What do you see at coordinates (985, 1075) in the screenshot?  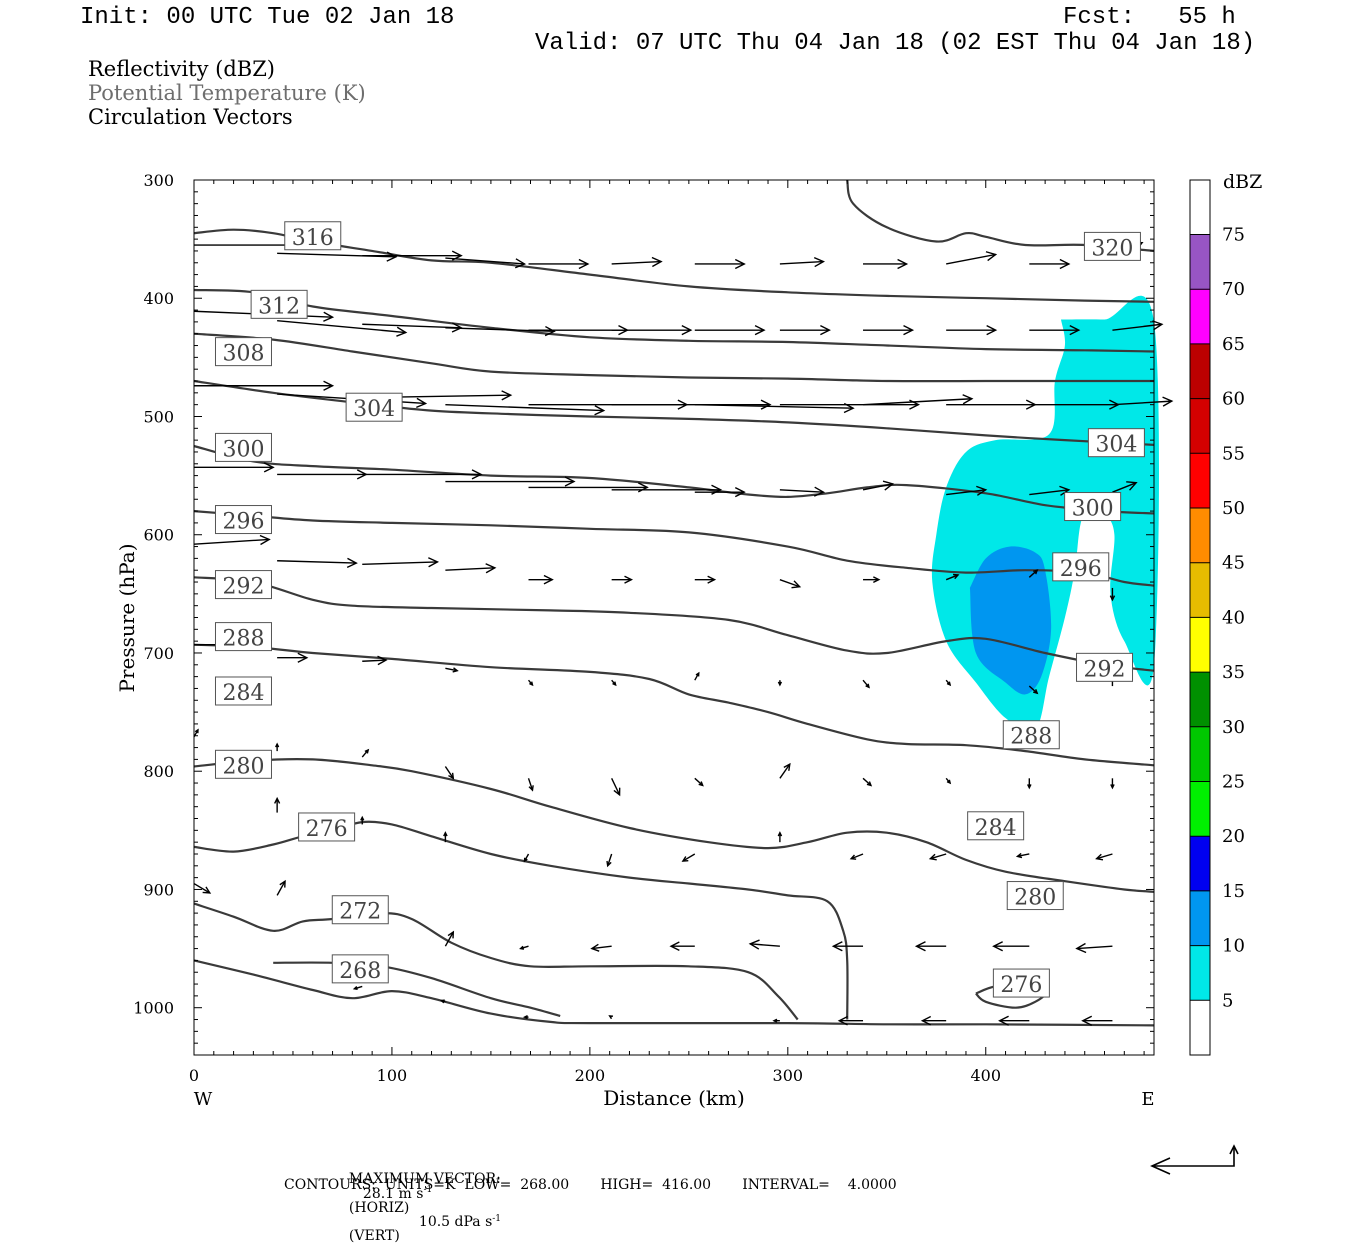 I see `x-tick-label: 400` at bounding box center [985, 1075].